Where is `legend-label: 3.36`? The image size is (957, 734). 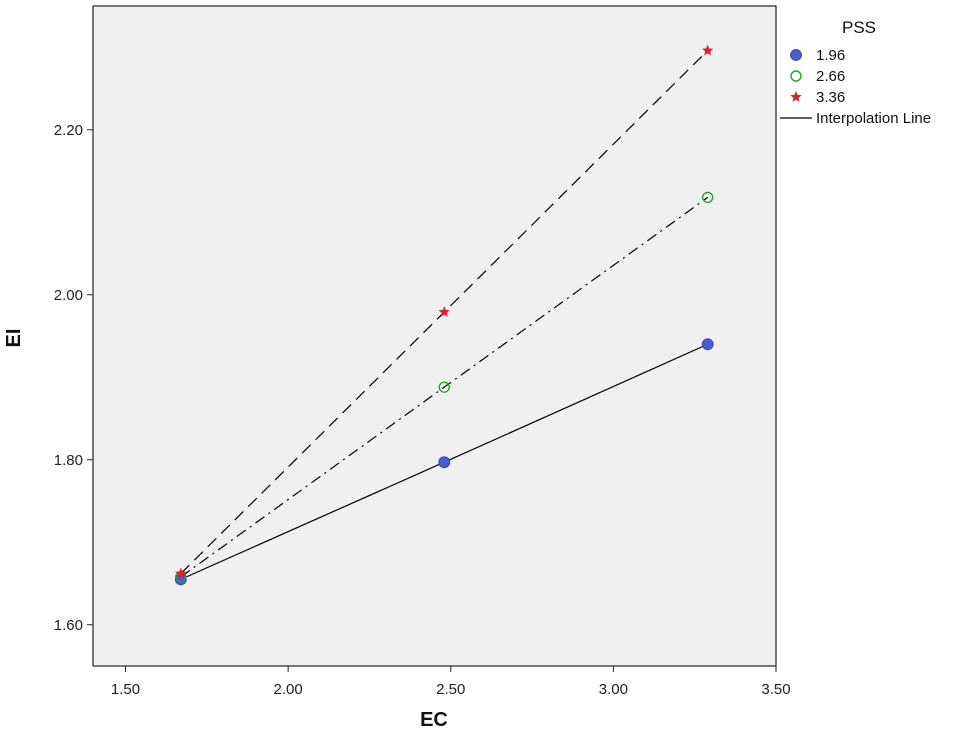 legend-label: 3.36 is located at coordinates (830, 97).